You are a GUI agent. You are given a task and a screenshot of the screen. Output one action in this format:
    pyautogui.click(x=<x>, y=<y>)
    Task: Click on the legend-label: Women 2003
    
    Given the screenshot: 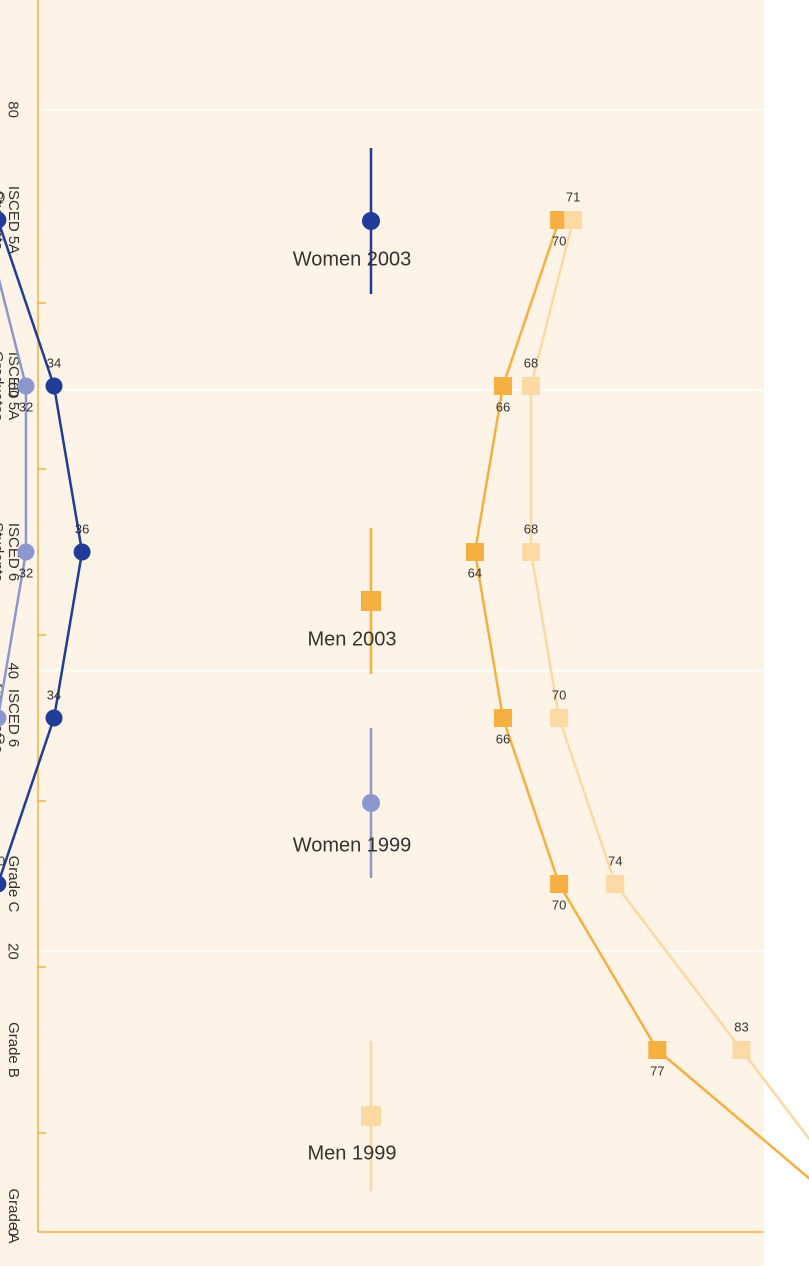 What is the action you would take?
    pyautogui.click(x=352, y=259)
    